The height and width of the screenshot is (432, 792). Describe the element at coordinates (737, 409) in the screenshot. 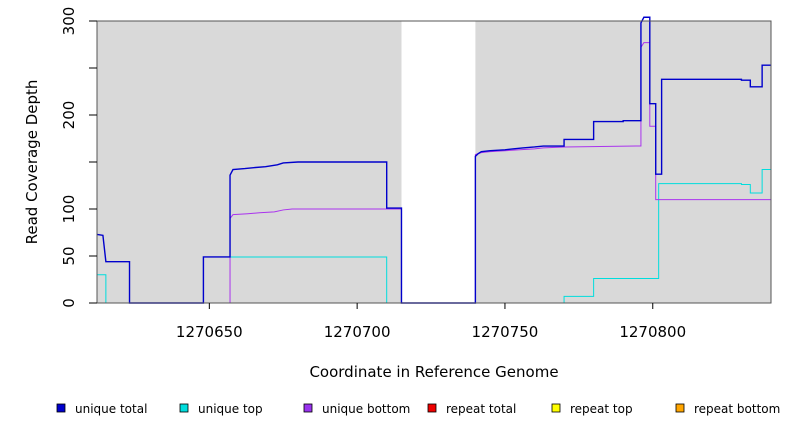

I see `legend-label: repeat bottom` at that location.